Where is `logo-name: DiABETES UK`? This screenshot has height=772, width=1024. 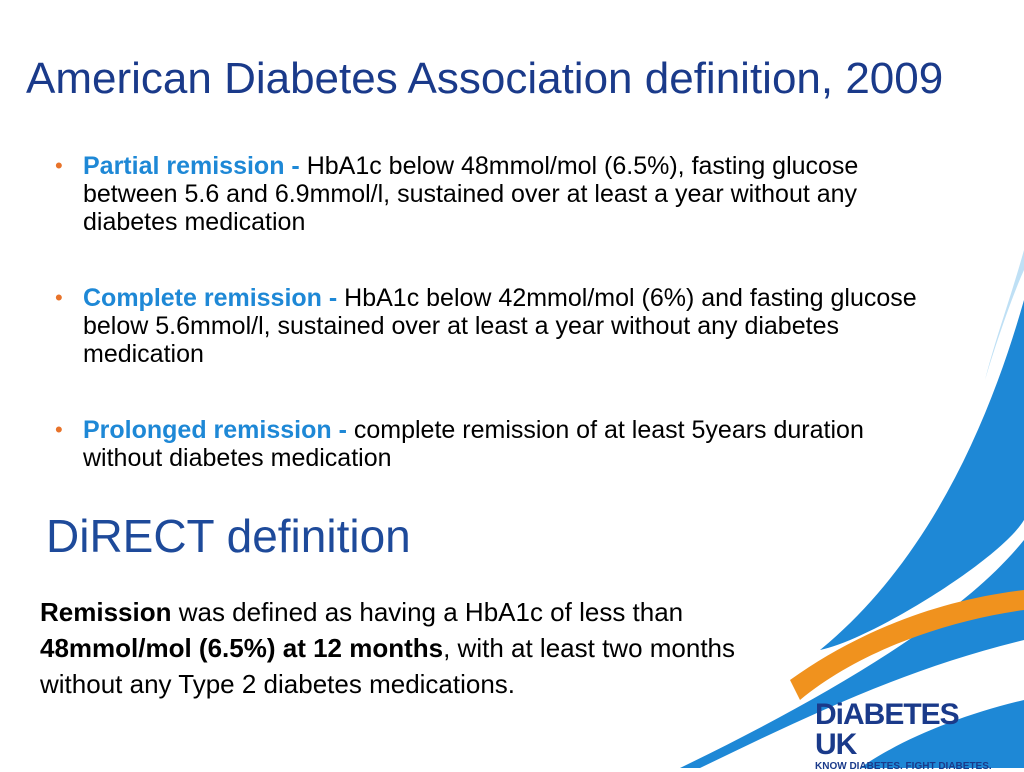 logo-name: DiABETES UK is located at coordinates (887, 729).